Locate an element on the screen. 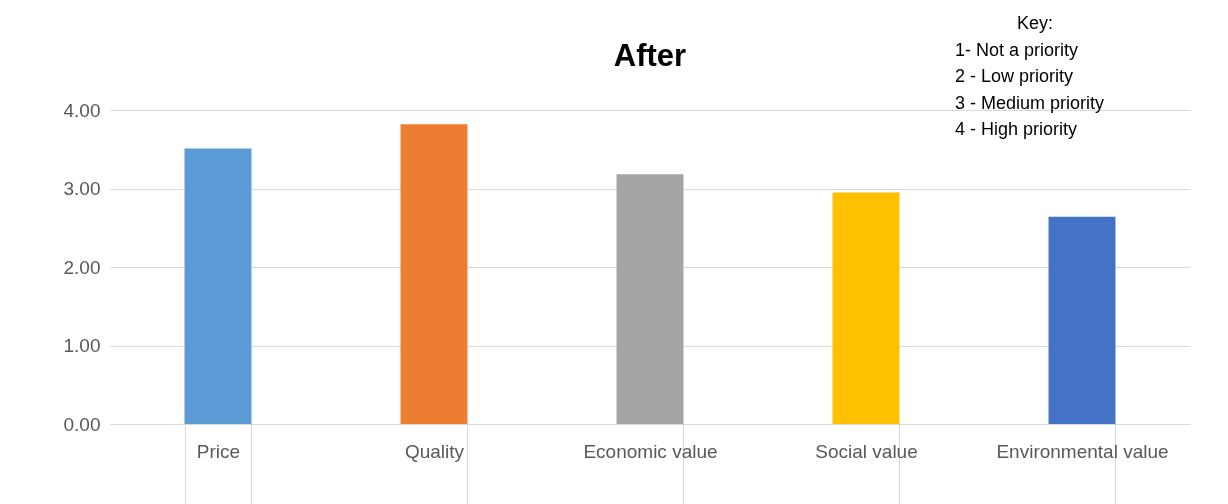 Image resolution: width=1228 pixels, height=504 pixels. annotation: 3 - Medium priority is located at coordinates (1030, 102).